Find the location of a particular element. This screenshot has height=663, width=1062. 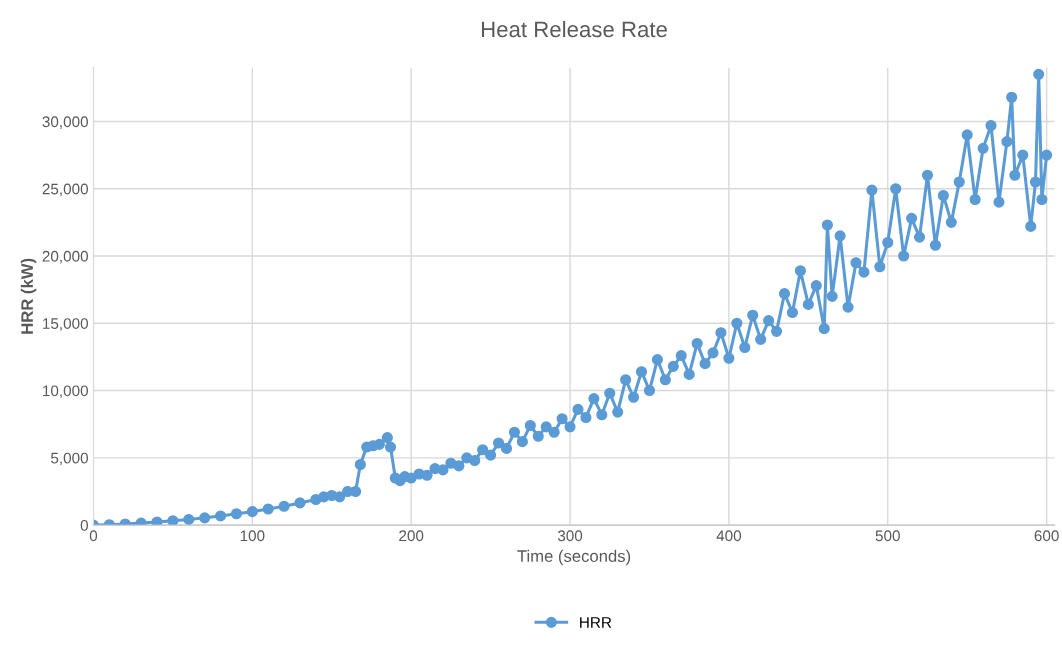

x-axis-title: Time (seconds) is located at coordinates (574, 557).